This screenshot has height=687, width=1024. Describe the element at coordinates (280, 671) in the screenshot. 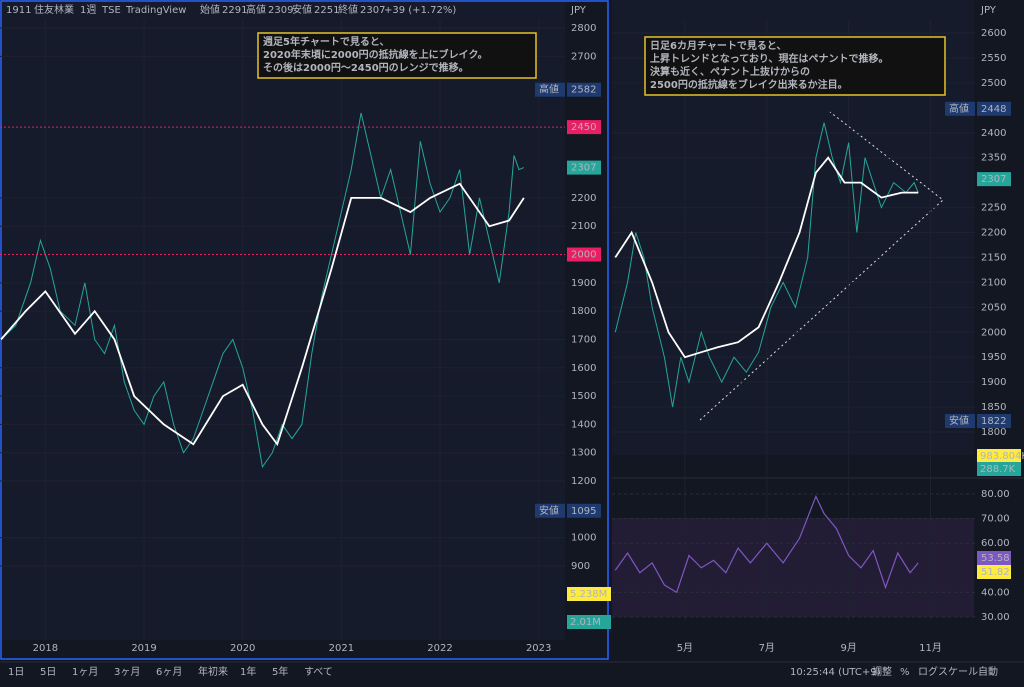

I see `range-button: 5年` at that location.